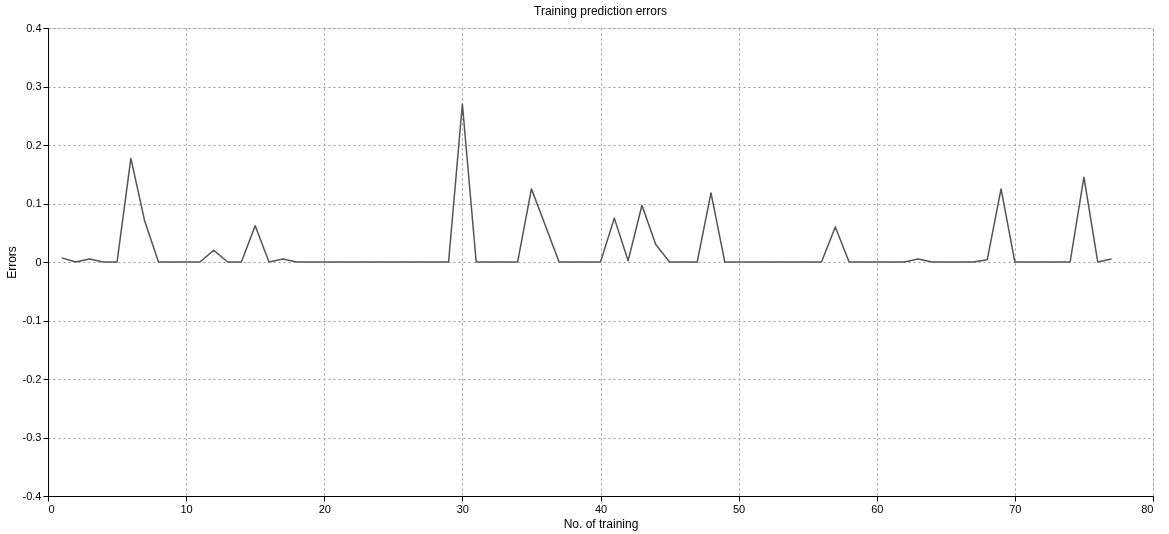 Image resolution: width=1169 pixels, height=534 pixels. I want to click on x-tick-label: 20, so click(324, 508).